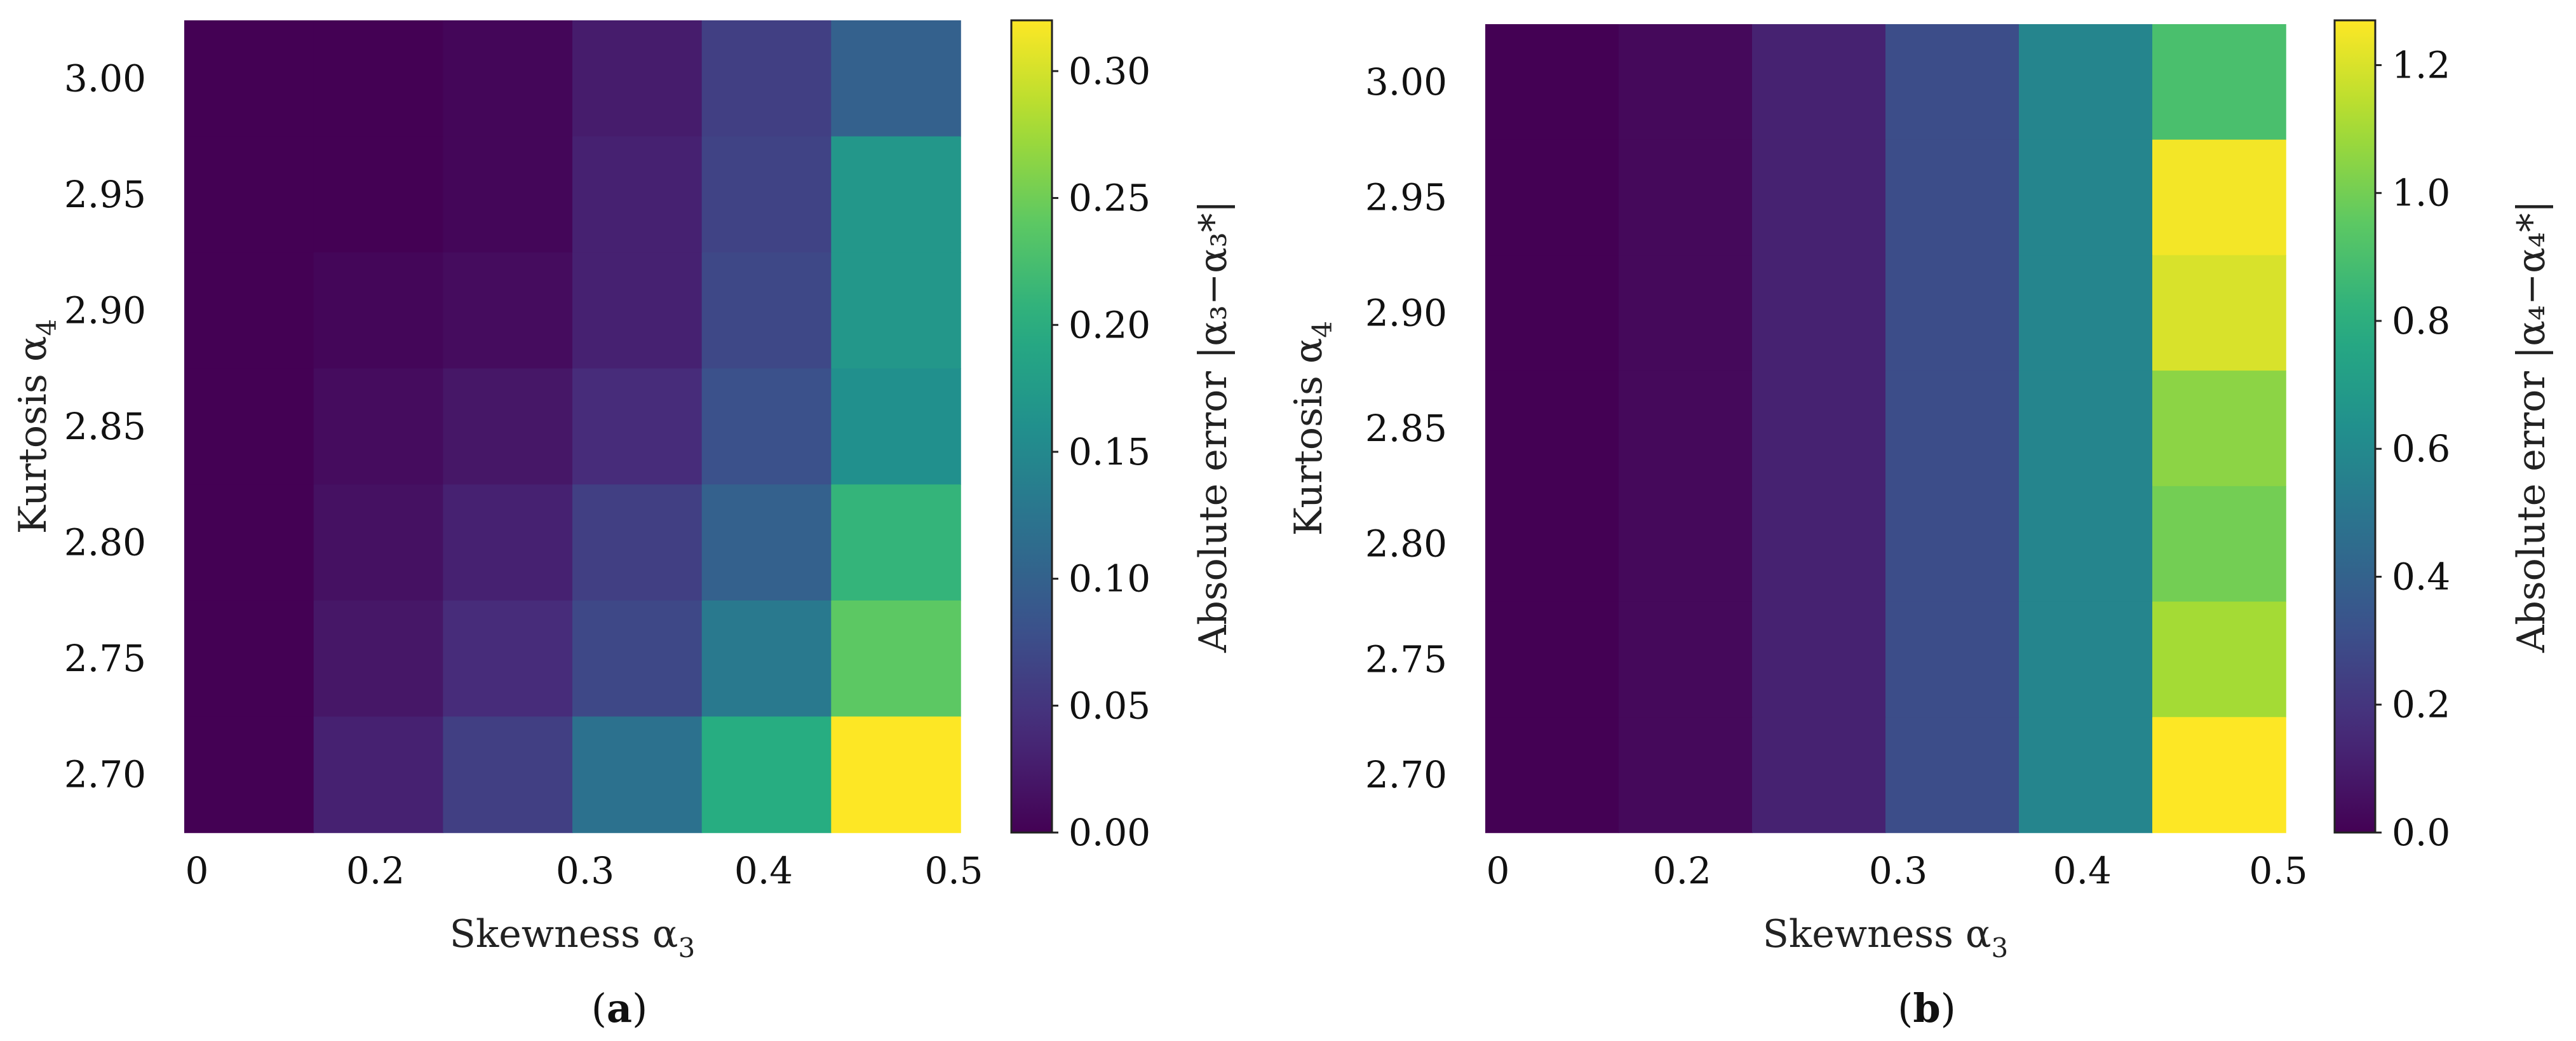 This screenshot has width=2576, height=1041. I want to click on y-tick-label: 2.75, so click(1406, 659).